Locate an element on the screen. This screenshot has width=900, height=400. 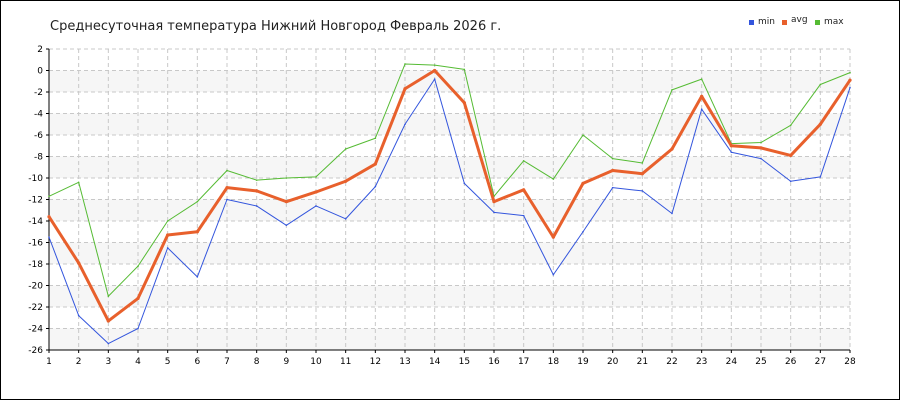
legend-swatch-max is located at coordinates (817, 22).